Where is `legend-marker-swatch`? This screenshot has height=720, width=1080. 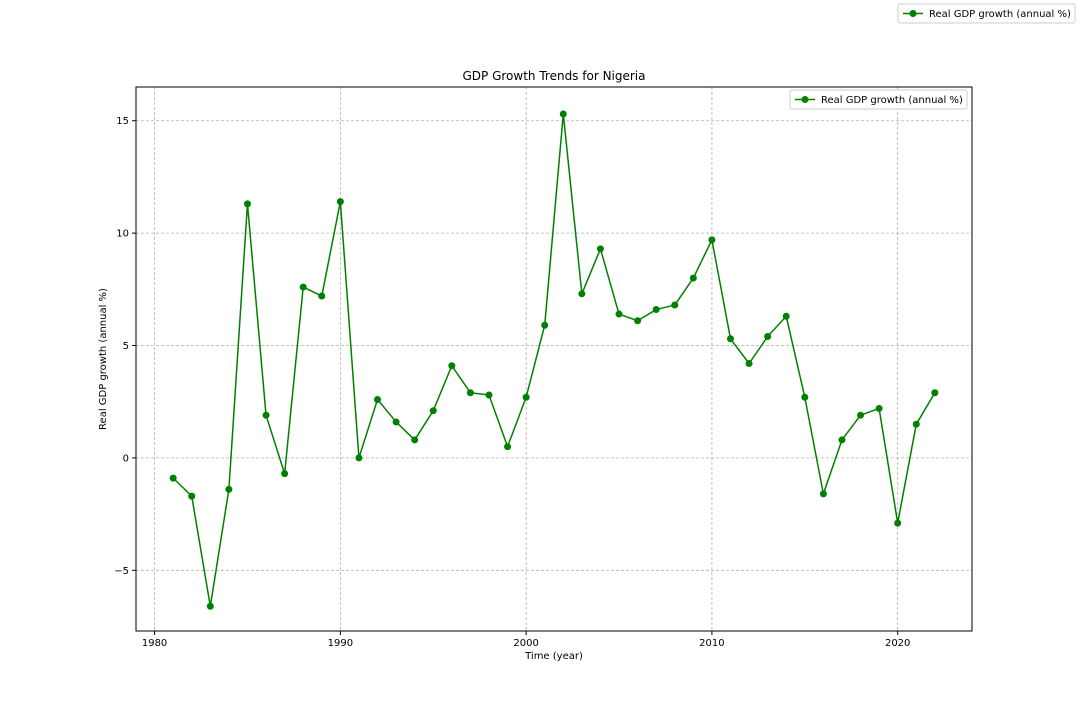 legend-marker-swatch is located at coordinates (805, 99).